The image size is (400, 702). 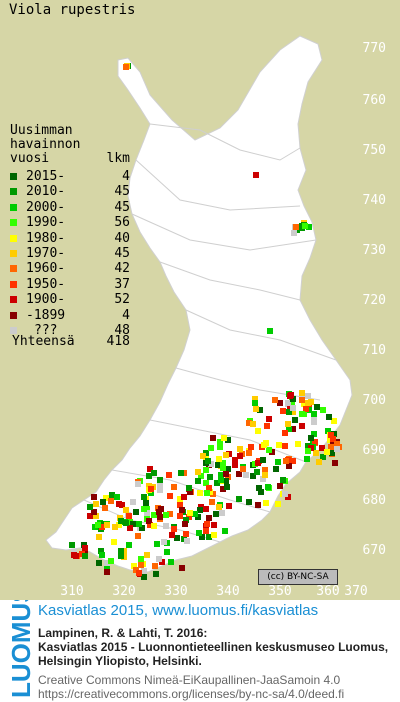 What do you see at coordinates (46, 223) in the screenshot?
I see `legend-label: 1990-` at bounding box center [46, 223].